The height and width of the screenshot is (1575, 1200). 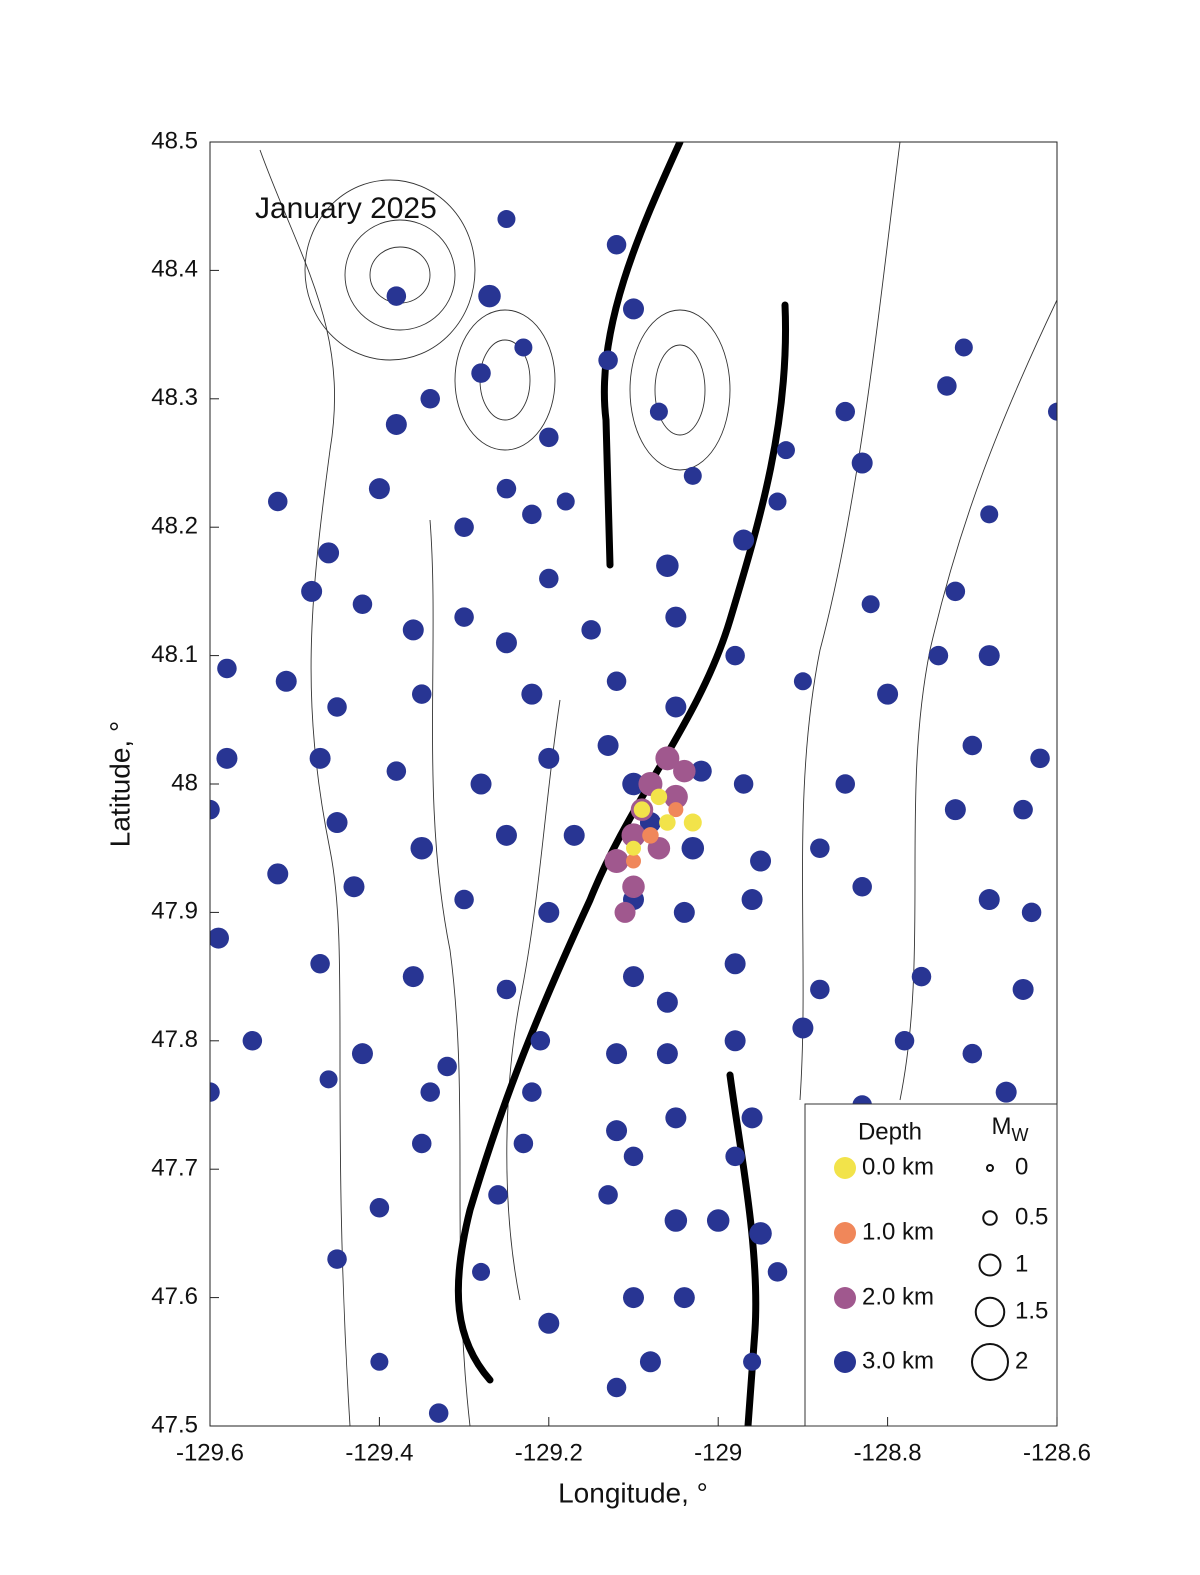 What do you see at coordinates (119, 784) in the screenshot?
I see `y-axis-label: Latitude, °` at bounding box center [119, 784].